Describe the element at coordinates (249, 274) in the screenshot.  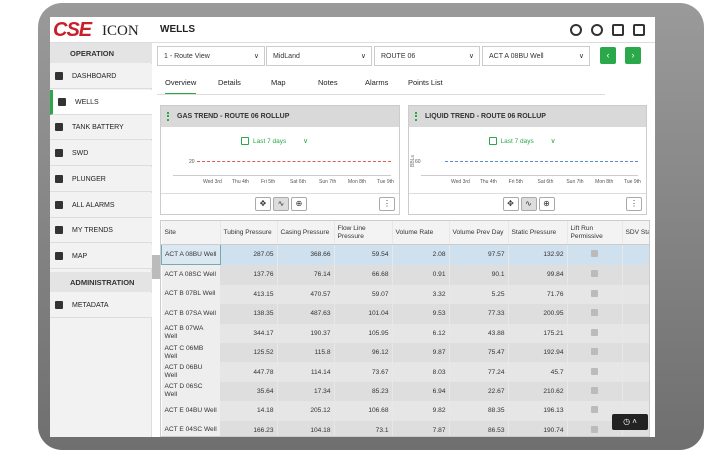
I see `cell: 137.76` at that location.